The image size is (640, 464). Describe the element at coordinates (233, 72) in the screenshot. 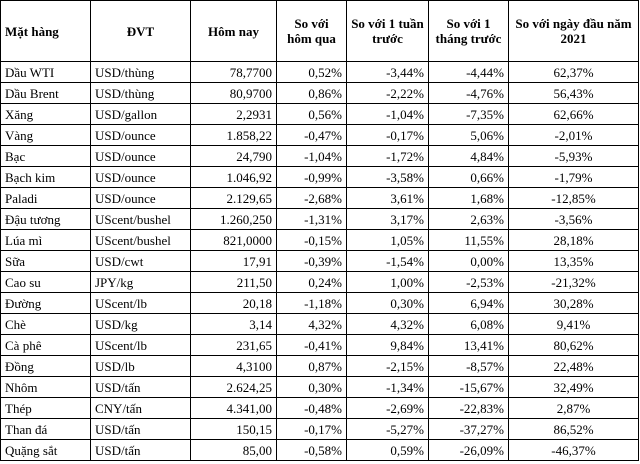

I see `today-price-cell: 78,7700` at that location.